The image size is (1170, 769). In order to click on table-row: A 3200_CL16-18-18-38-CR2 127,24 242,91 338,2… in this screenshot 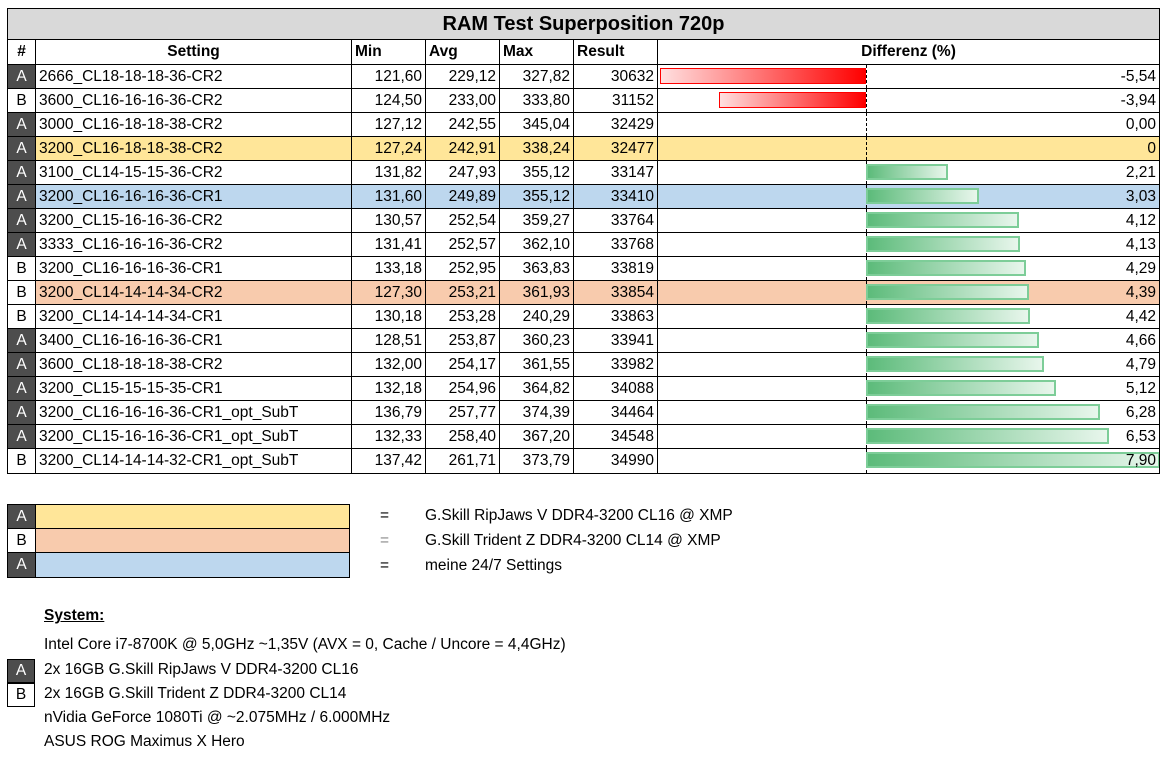, I will do `click(583, 149)`.